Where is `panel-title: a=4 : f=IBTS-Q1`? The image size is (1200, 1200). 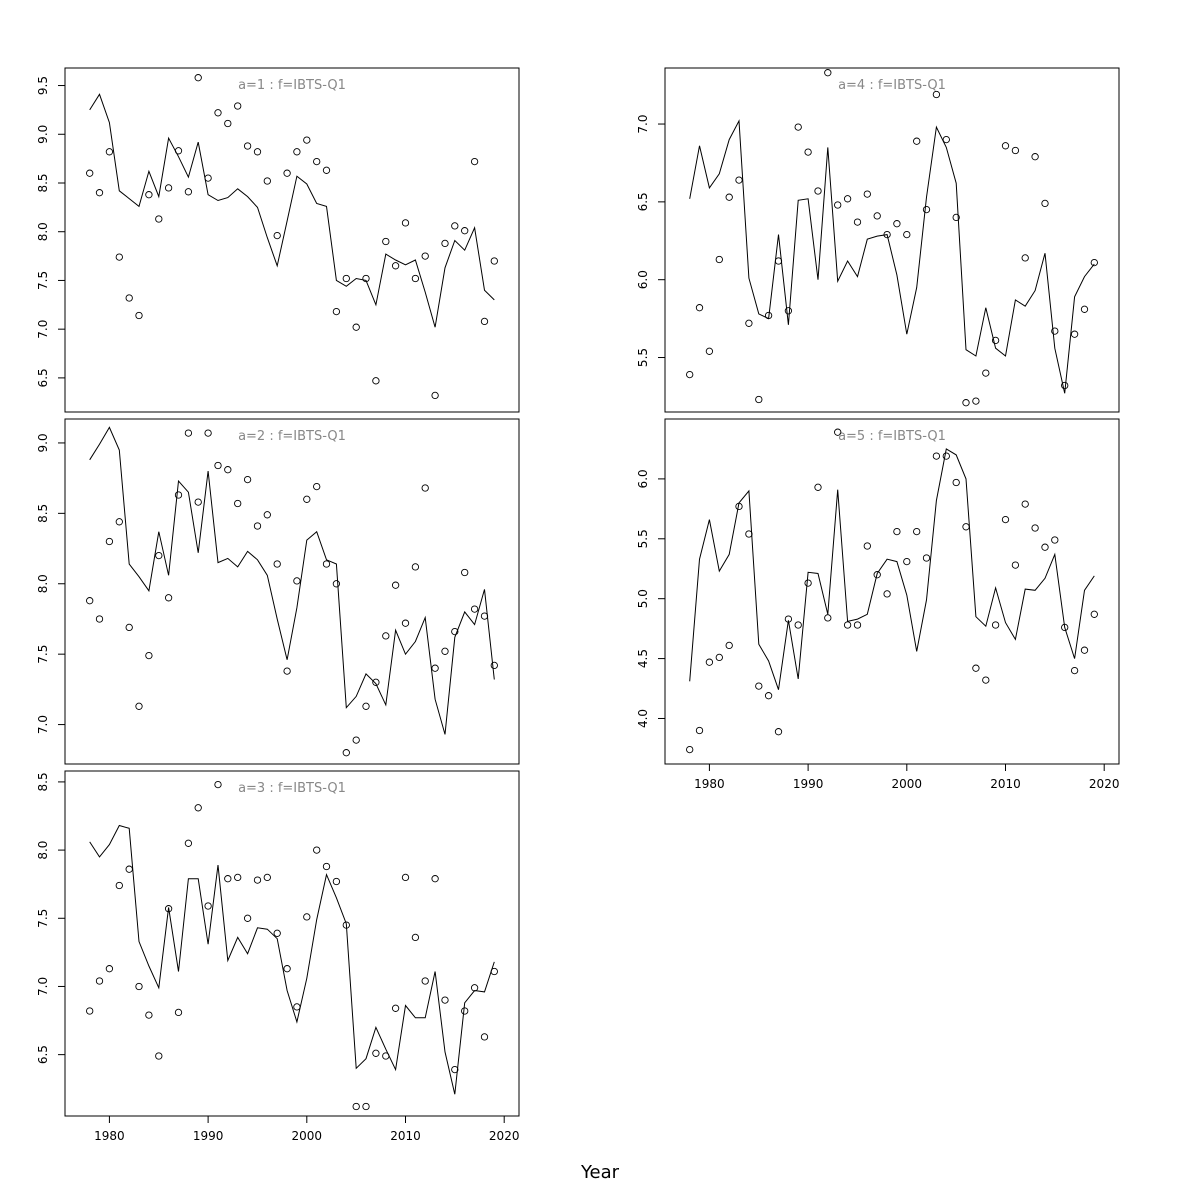 panel-title: a=4 : f=IBTS-Q1 is located at coordinates (892, 85).